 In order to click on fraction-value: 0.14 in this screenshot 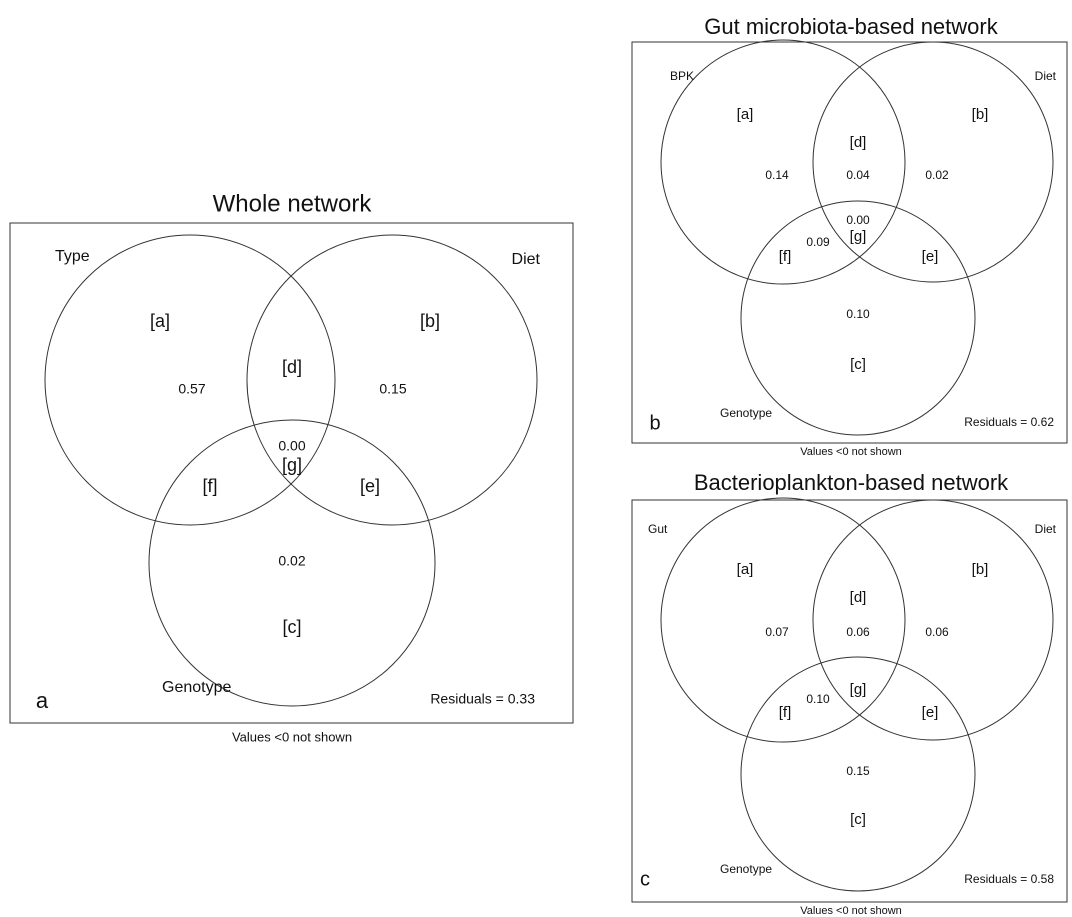, I will do `click(777, 175)`.